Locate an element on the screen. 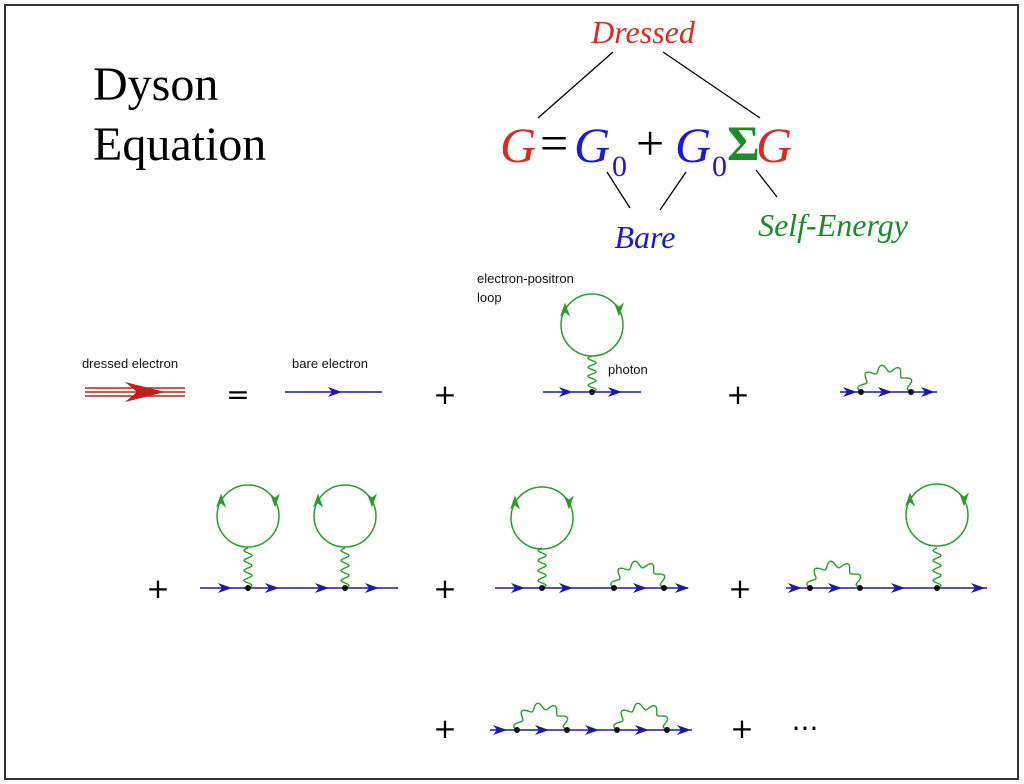 Image resolution: width=1024 pixels, height=784 pixels. loop-label: loop is located at coordinates (489, 297).